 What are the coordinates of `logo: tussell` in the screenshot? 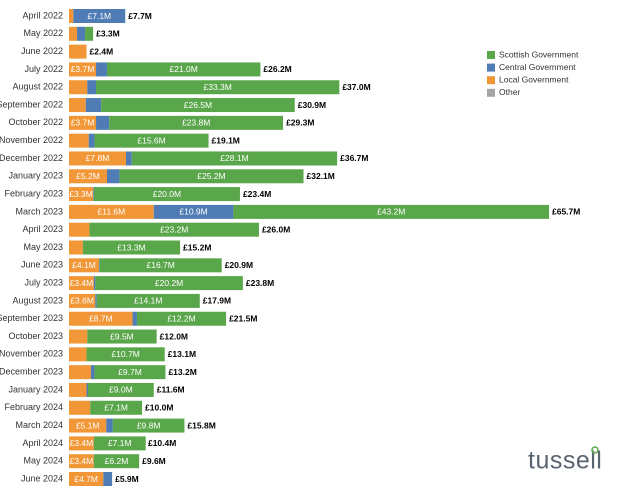 It's located at (565, 461).